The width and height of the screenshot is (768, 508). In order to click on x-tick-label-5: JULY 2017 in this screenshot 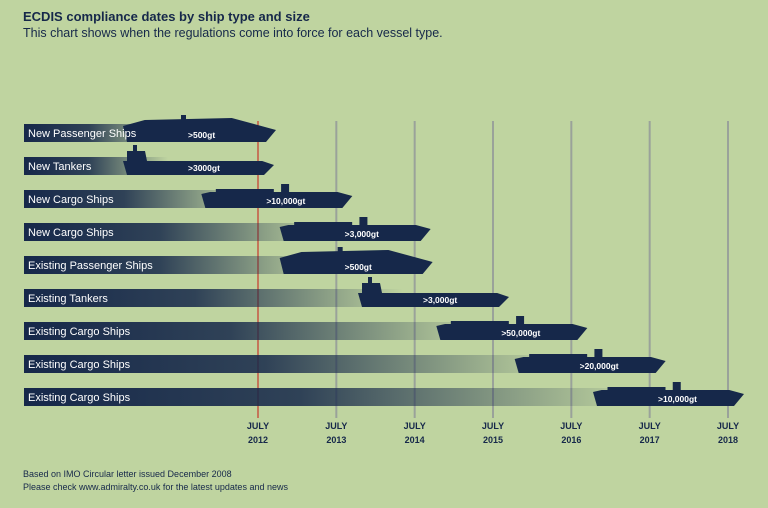, I will do `click(650, 433)`.